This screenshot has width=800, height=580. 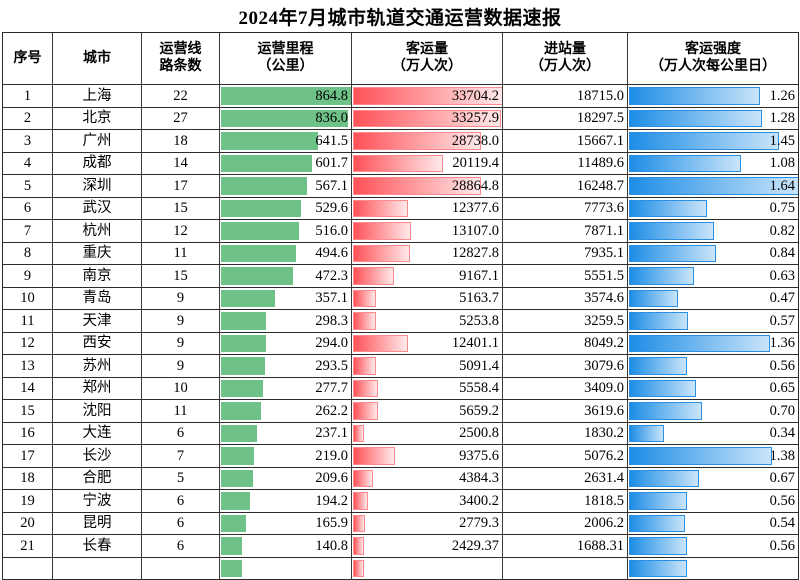 I want to click on mileage-cell: 277.7, so click(x=286, y=389).